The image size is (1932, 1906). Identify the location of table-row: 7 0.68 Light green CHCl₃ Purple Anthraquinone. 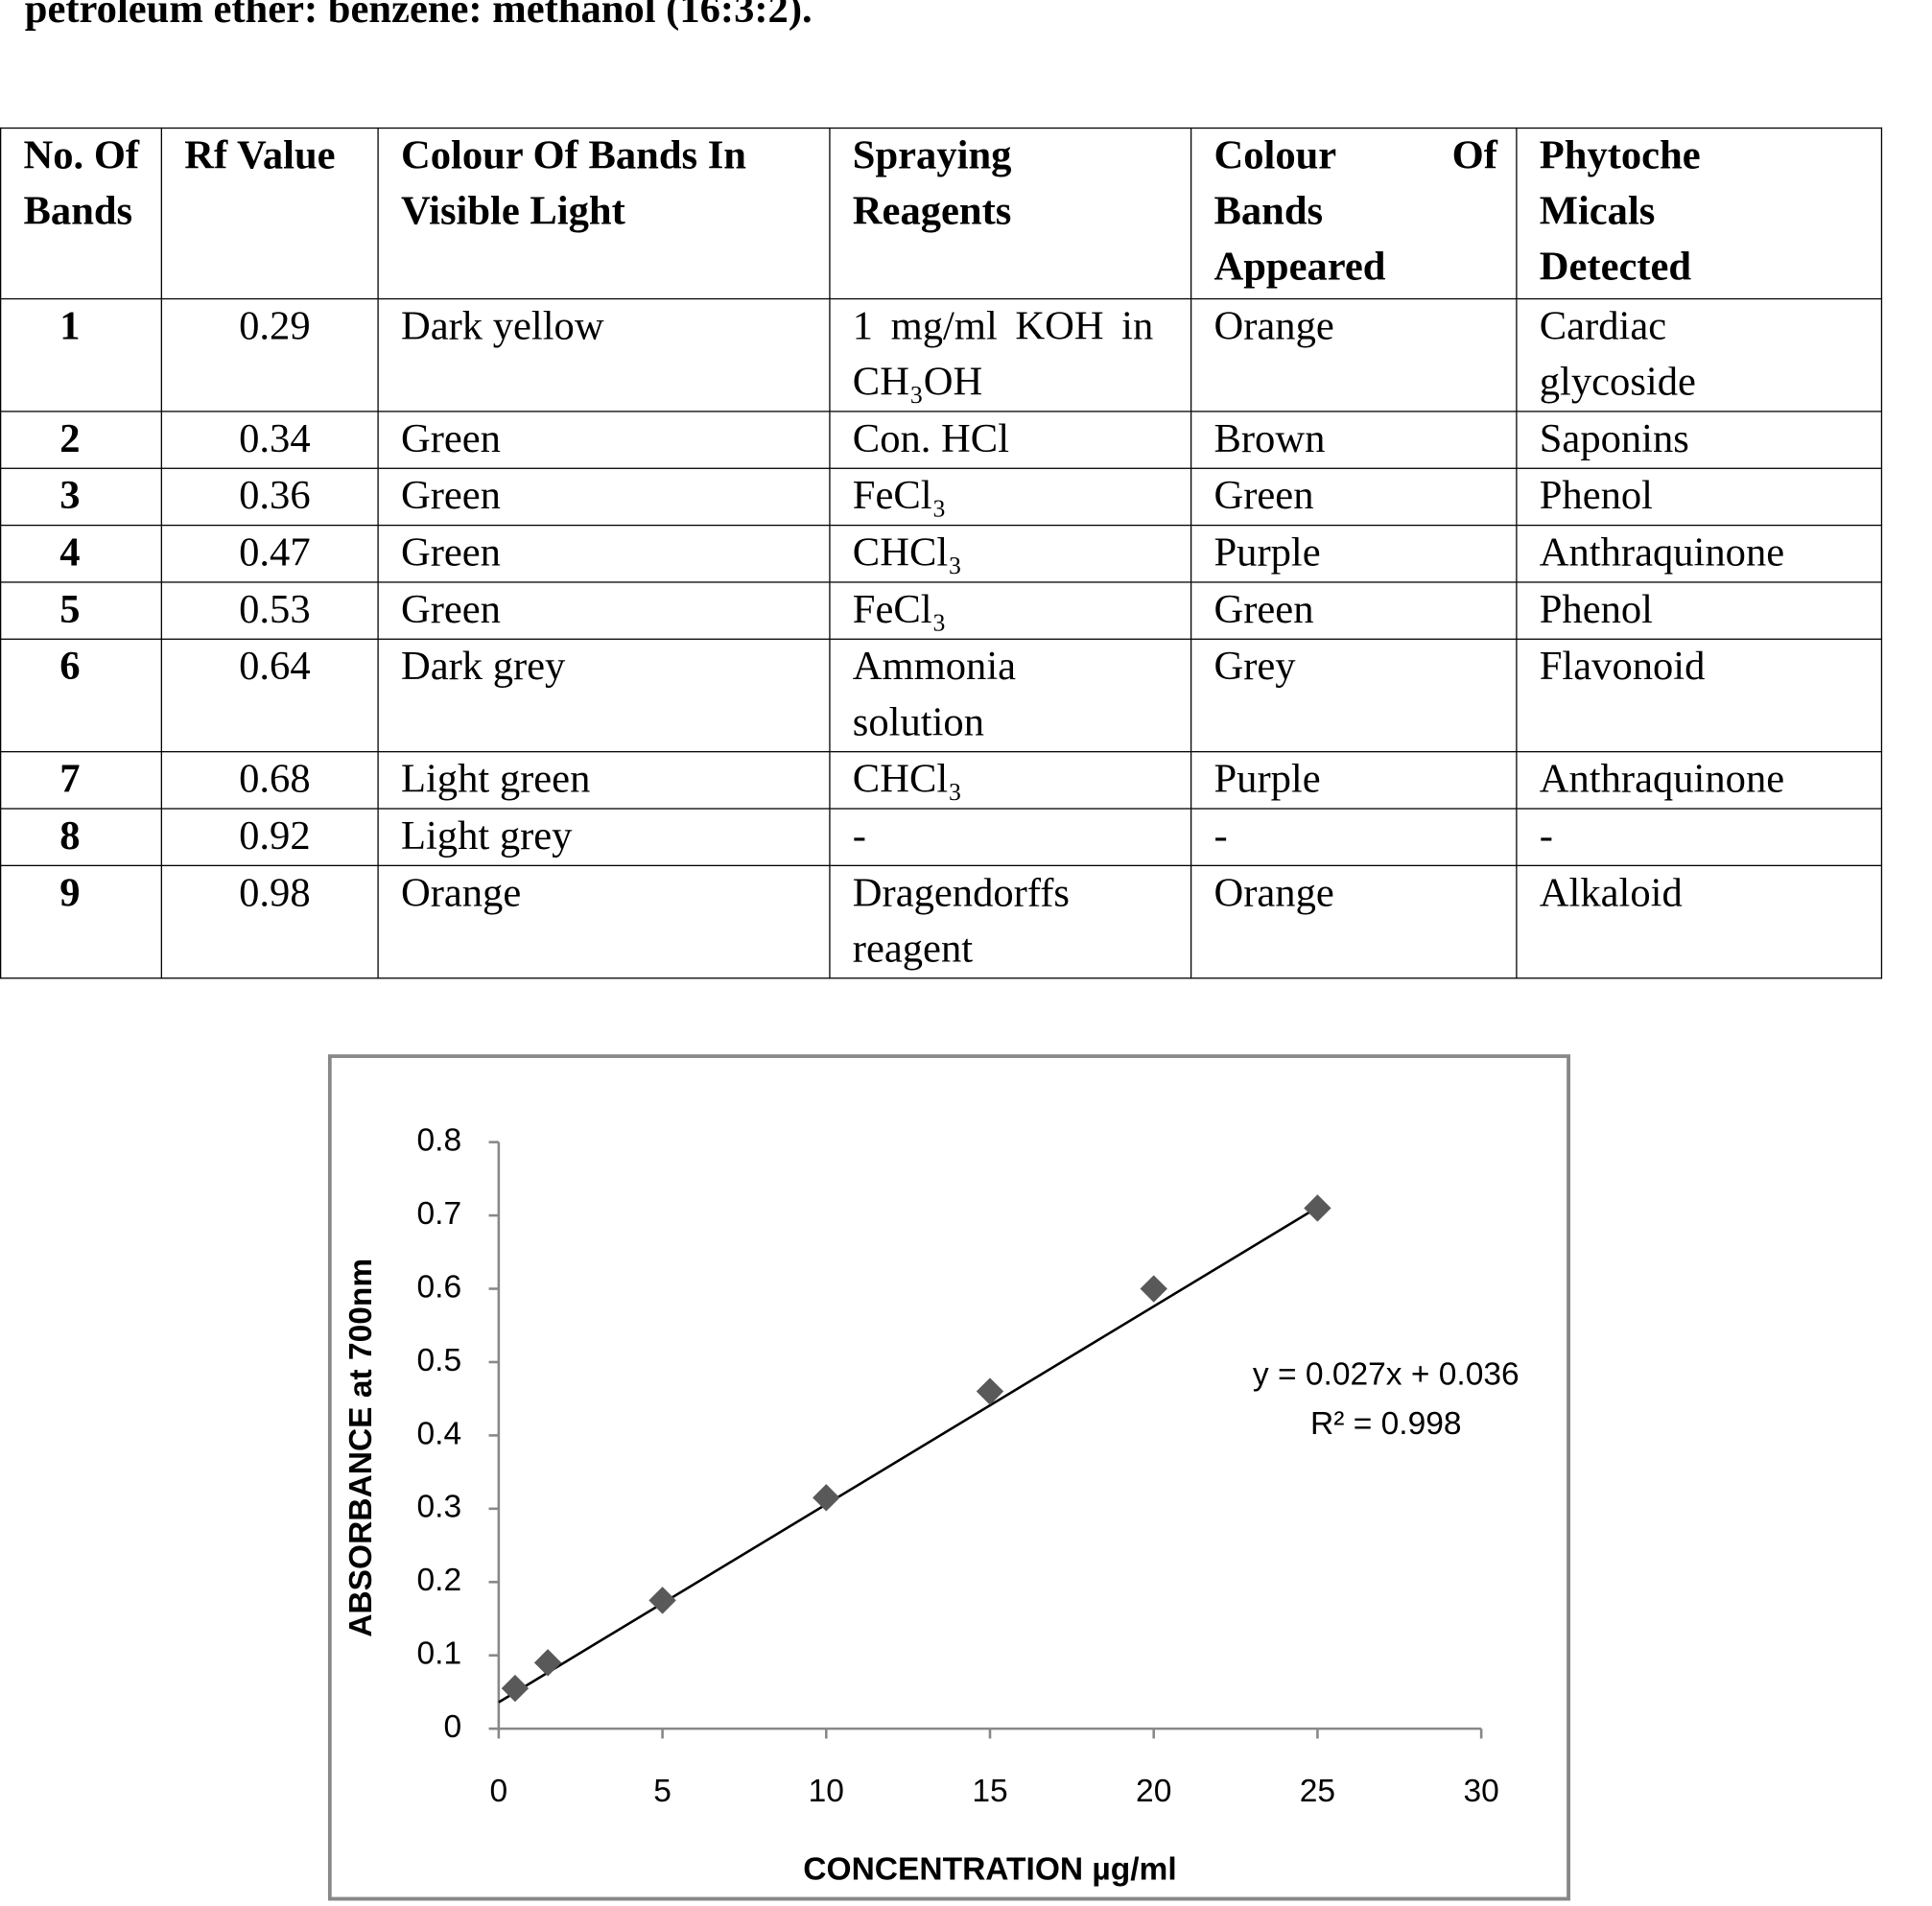
(941, 781).